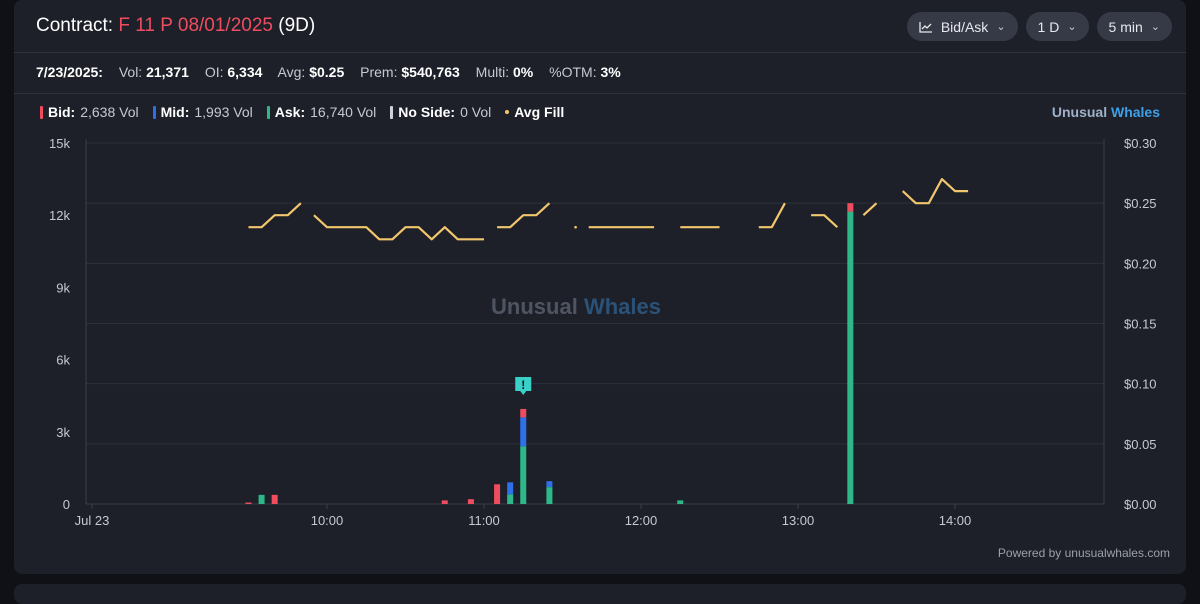 This screenshot has width=1200, height=604. Describe the element at coordinates (534, 112) in the screenshot. I see `legend-avg-fill: Avg Fill` at that location.